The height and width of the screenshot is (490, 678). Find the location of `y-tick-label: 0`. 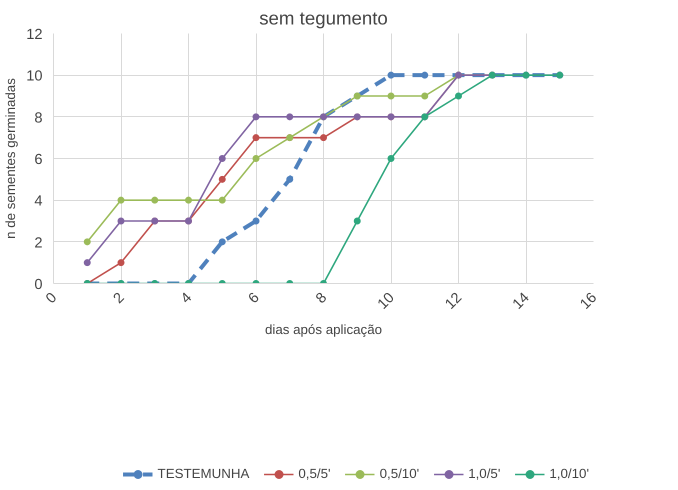

y-tick-label: 0 is located at coordinates (38, 285).